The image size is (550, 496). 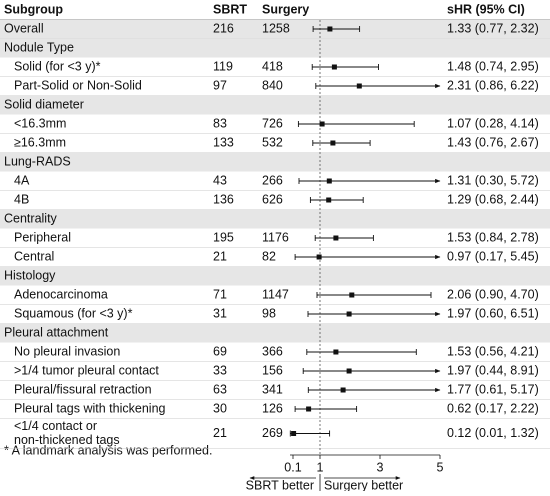 I want to click on ci-text: 1.31 (0.30, 5.72), so click(x=493, y=180).